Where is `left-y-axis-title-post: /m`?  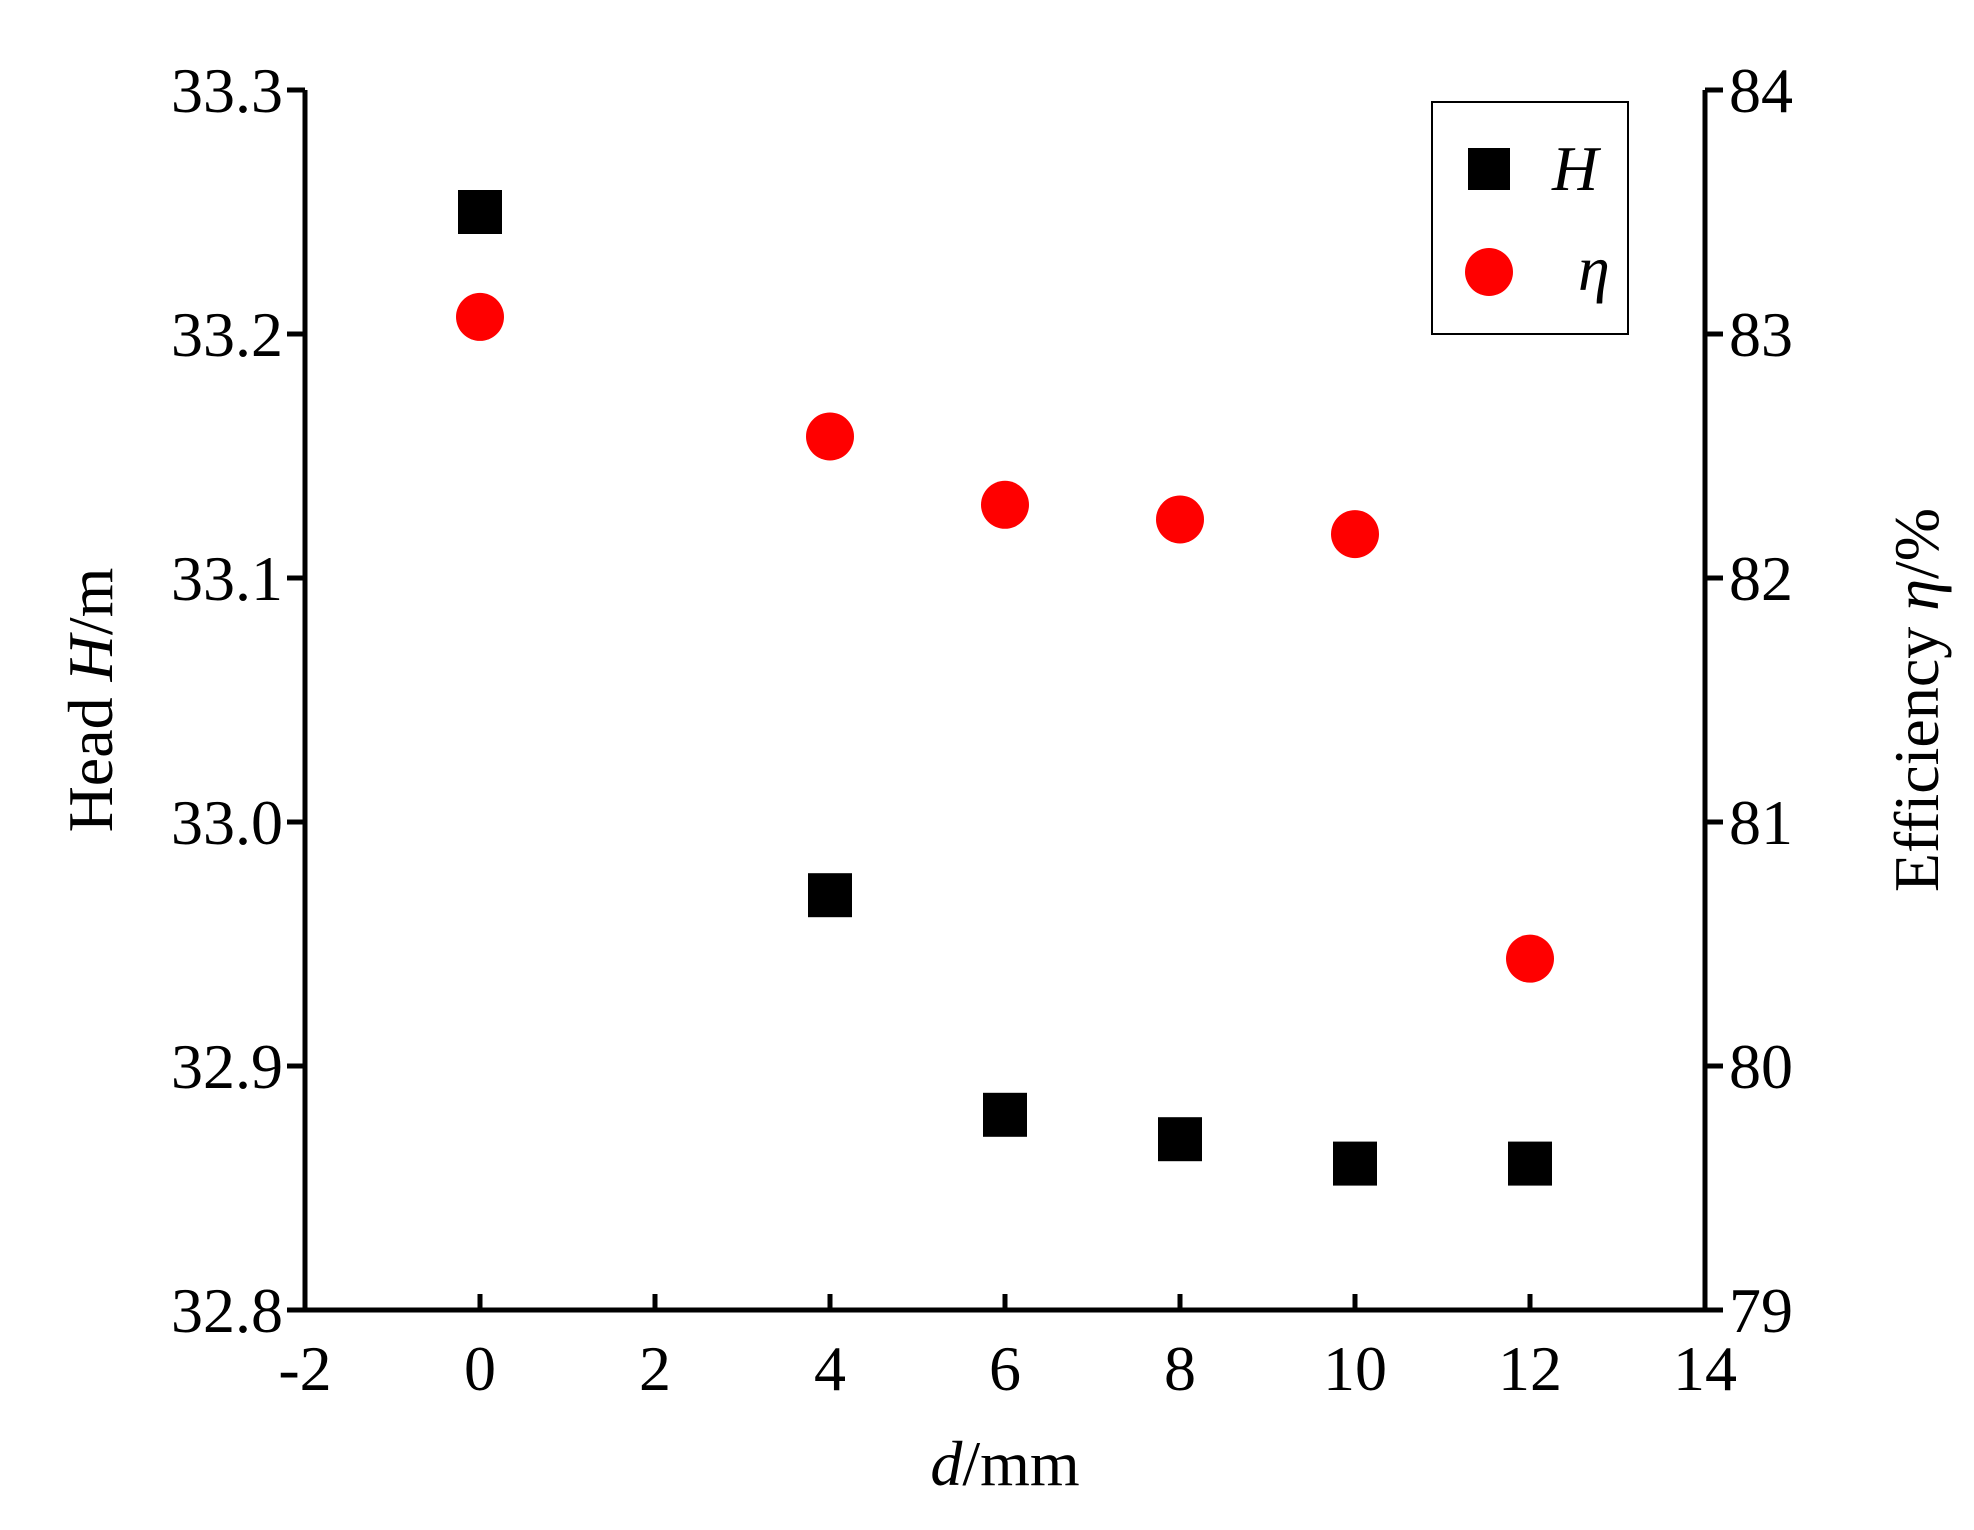 left-y-axis-title-post: /m is located at coordinates (90, 602).